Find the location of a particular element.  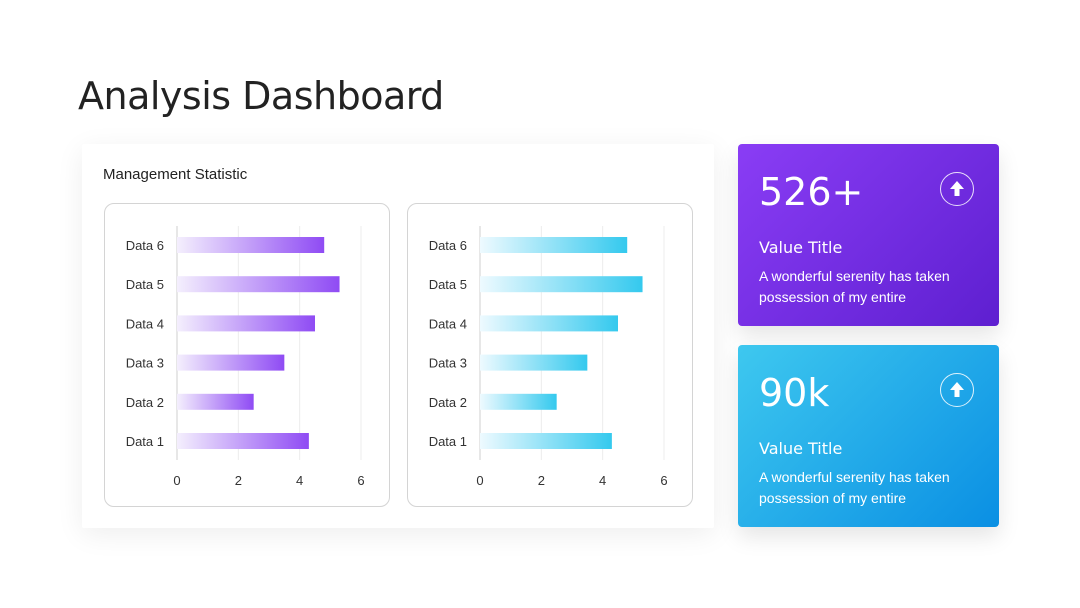

panel-title: Management Statistic is located at coordinates (175, 174).